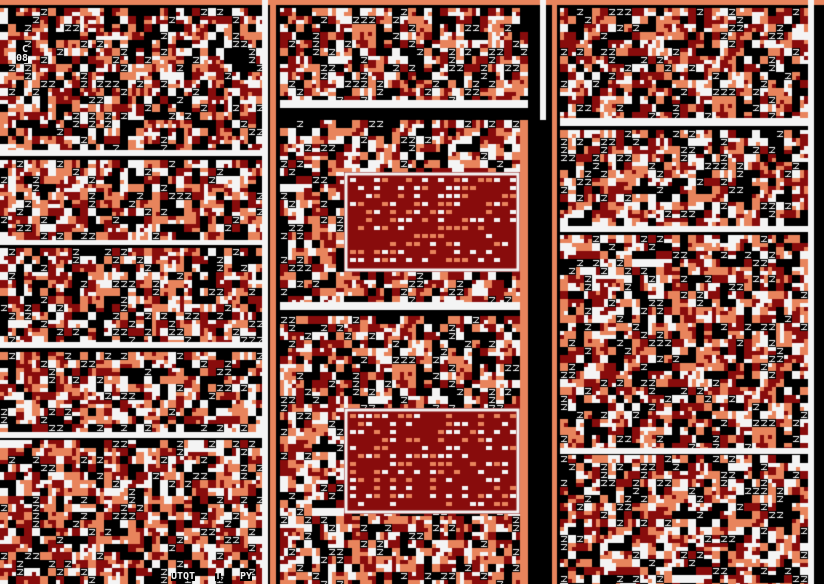 The height and width of the screenshot is (584, 824). What do you see at coordinates (25, 49) in the screenshot?
I see `counter-letter: C` at bounding box center [25, 49].